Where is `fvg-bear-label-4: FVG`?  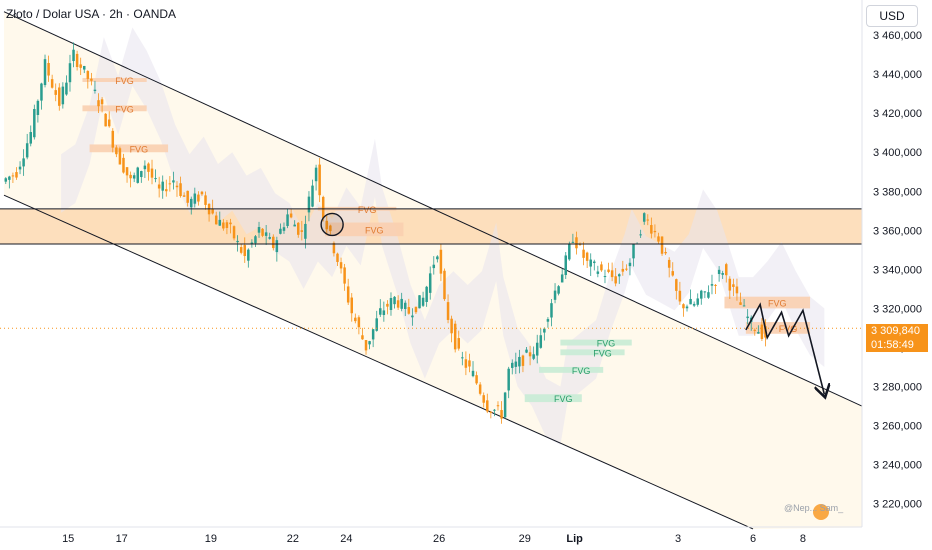 fvg-bear-label-4: FVG is located at coordinates (367, 210).